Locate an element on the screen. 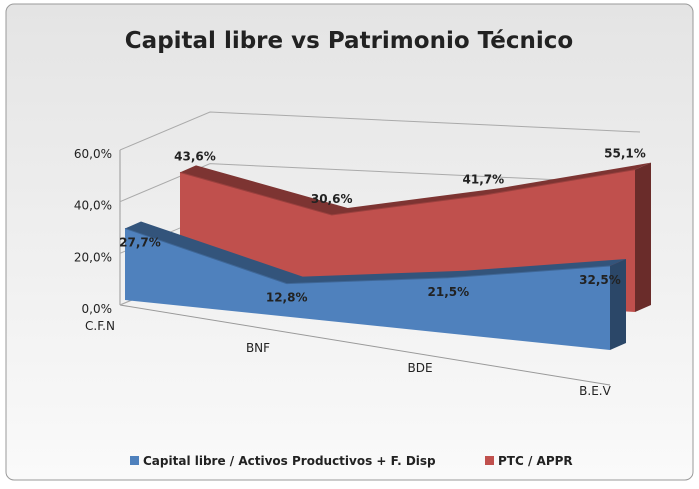 The width and height of the screenshot is (699, 489). chart-title: Capital libre vs Patrimonio Técnico is located at coordinates (349, 41).